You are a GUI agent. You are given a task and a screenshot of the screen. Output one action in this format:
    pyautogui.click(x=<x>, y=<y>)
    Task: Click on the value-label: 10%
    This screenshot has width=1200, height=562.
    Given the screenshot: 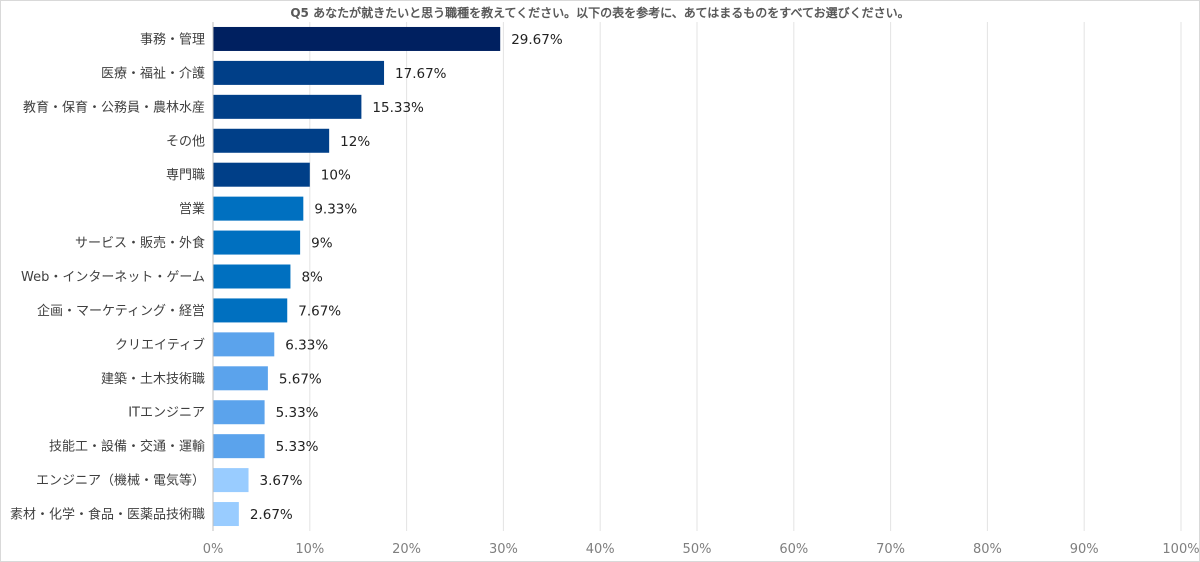 What is the action you would take?
    pyautogui.click(x=336, y=176)
    